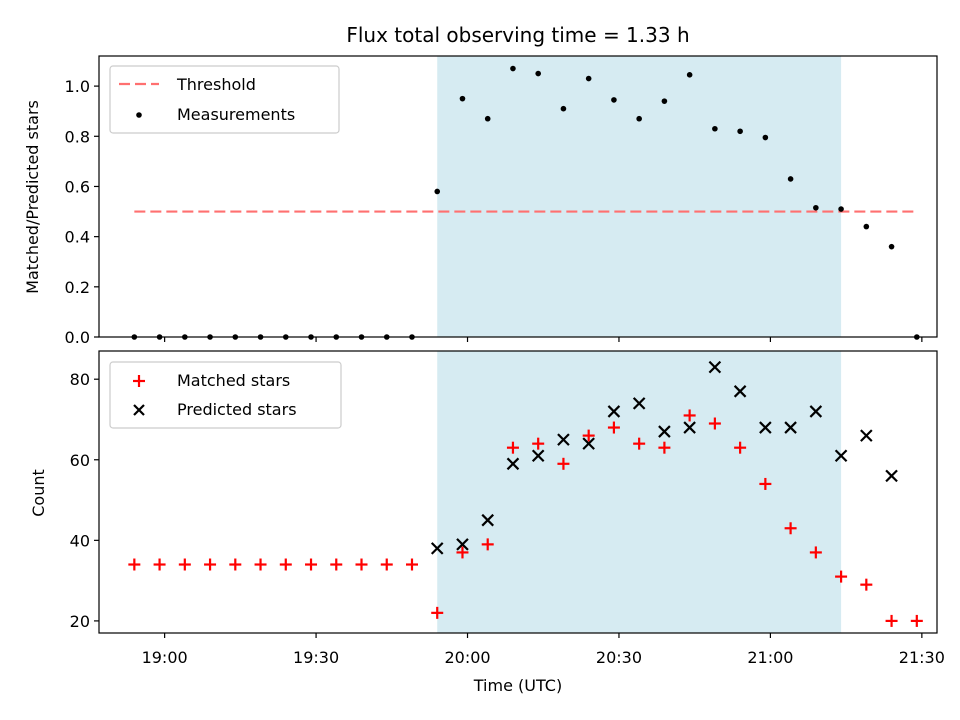  I want to click on predicted-legend-swatch, so click(139, 410).